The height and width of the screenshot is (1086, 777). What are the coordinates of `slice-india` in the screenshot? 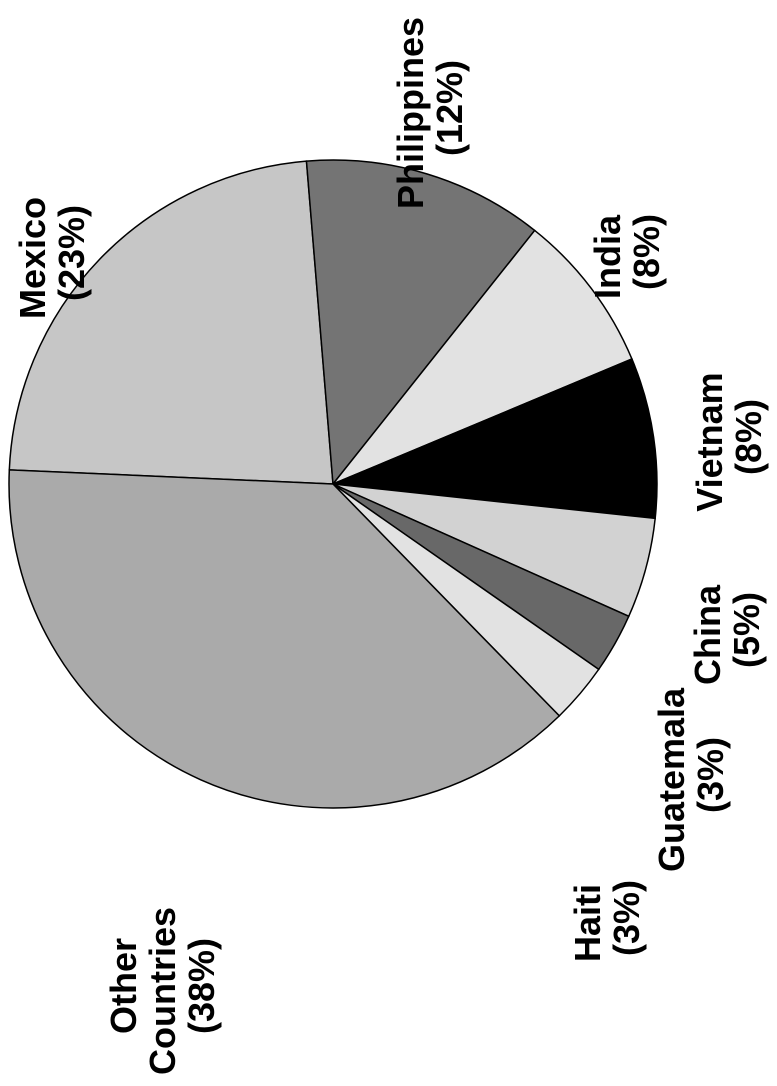 It's located at (482, 357).